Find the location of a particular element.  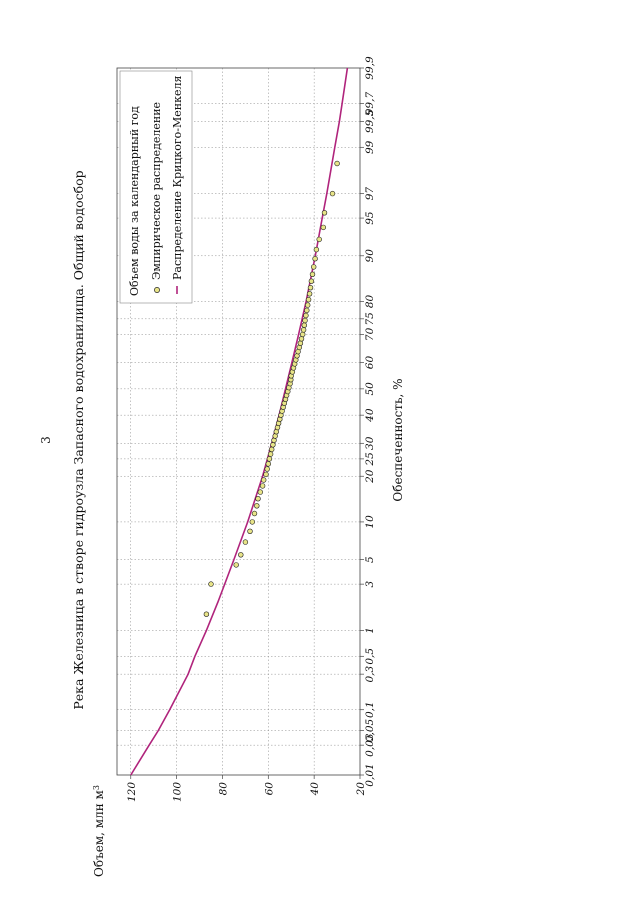

x-tick-label: 1 is located at coordinates (370, 630).